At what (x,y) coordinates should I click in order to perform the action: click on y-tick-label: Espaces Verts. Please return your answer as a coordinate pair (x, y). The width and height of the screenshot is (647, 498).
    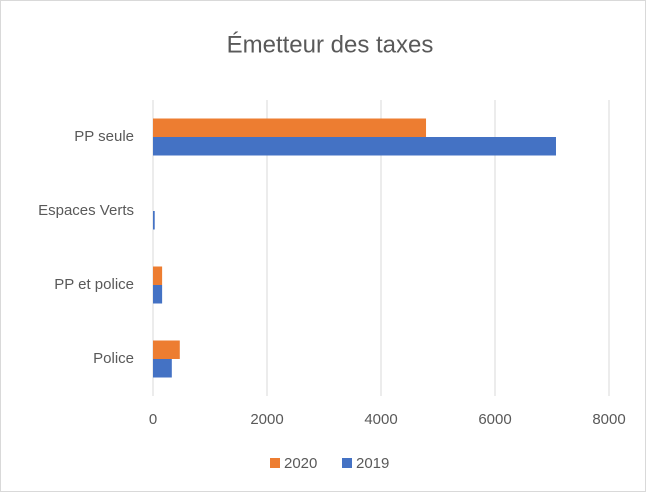
    Looking at the image, I should click on (86, 210).